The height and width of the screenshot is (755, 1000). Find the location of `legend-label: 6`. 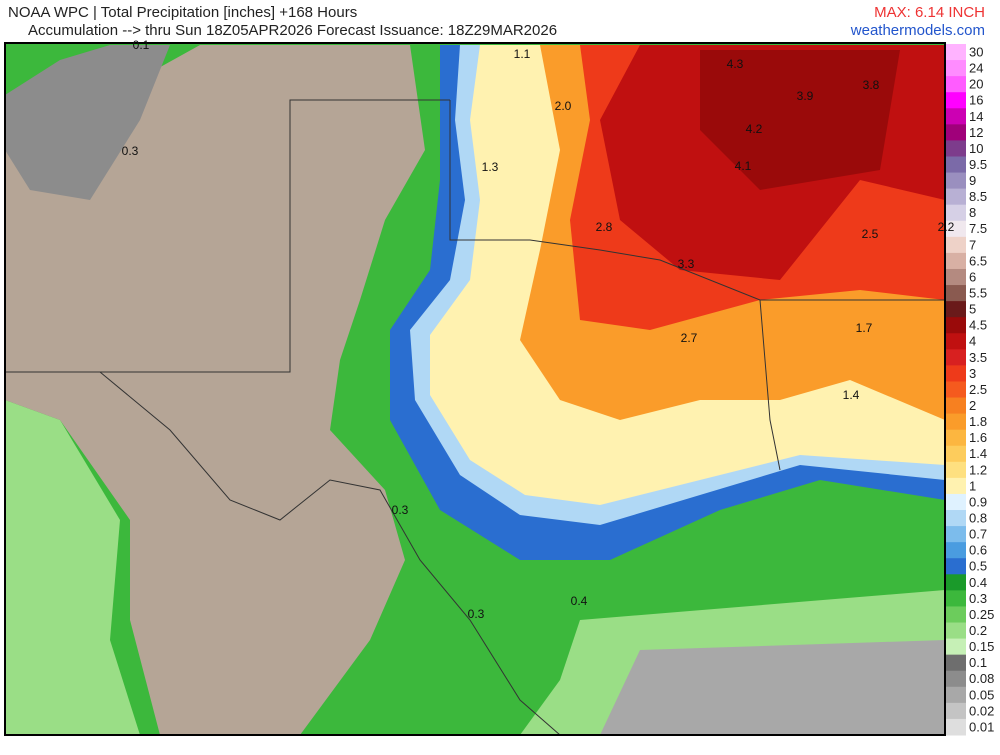

legend-label: 6 is located at coordinates (972, 276).